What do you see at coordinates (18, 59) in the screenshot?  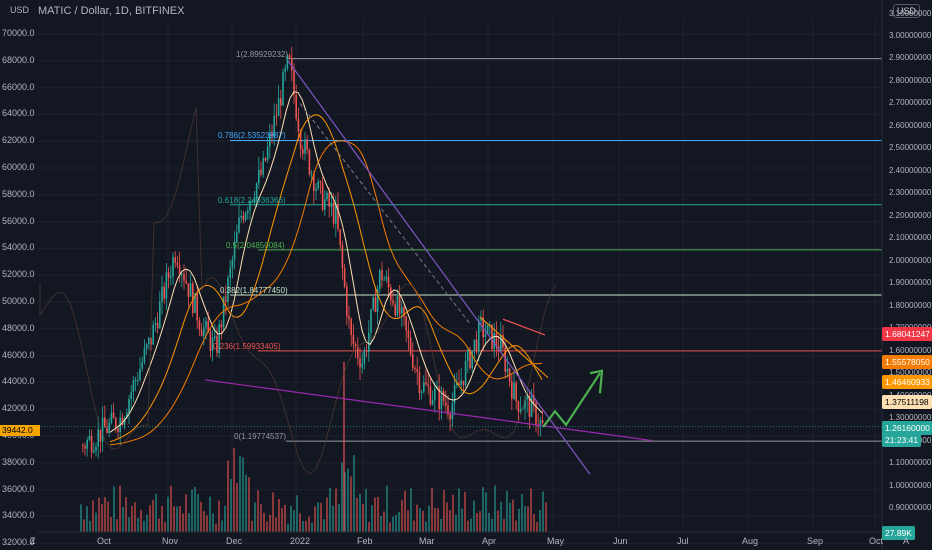 I see `left-axis-tick: 68000.0` at bounding box center [18, 59].